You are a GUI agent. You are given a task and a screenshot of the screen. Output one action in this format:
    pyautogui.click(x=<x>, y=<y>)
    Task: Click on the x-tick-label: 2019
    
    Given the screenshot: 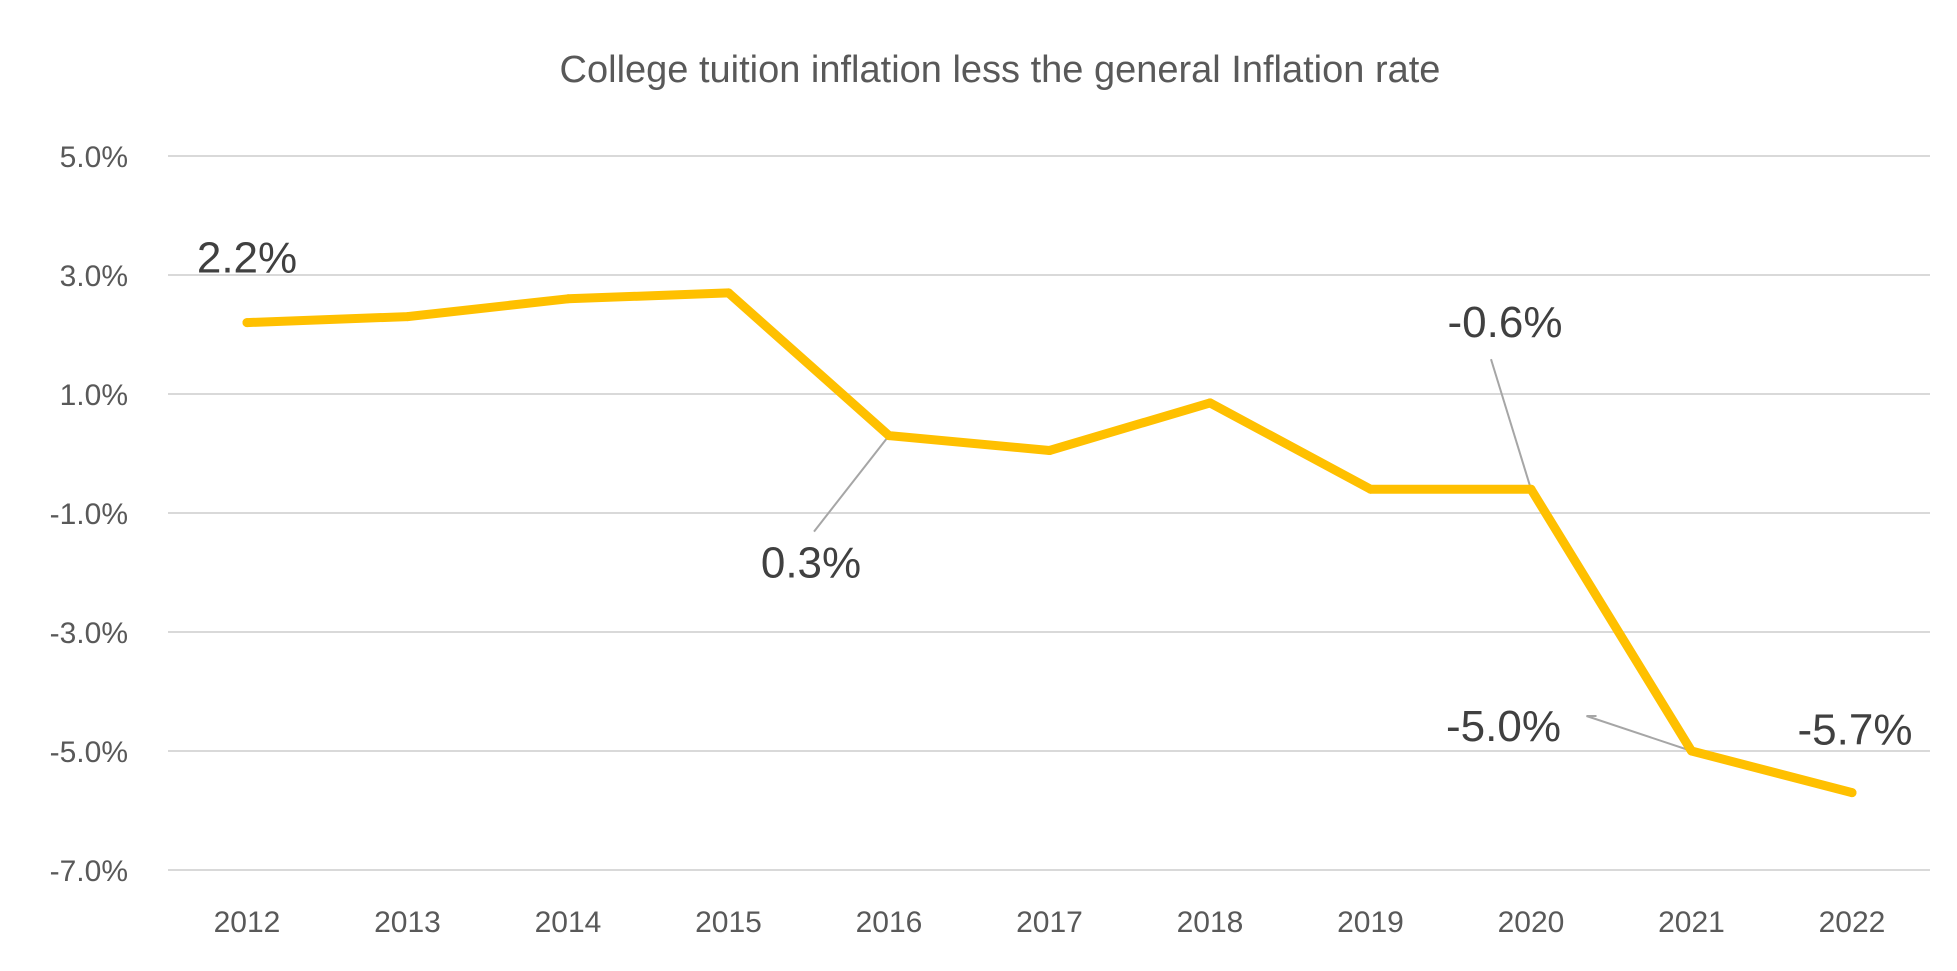 What is the action you would take?
    pyautogui.click(x=1370, y=922)
    